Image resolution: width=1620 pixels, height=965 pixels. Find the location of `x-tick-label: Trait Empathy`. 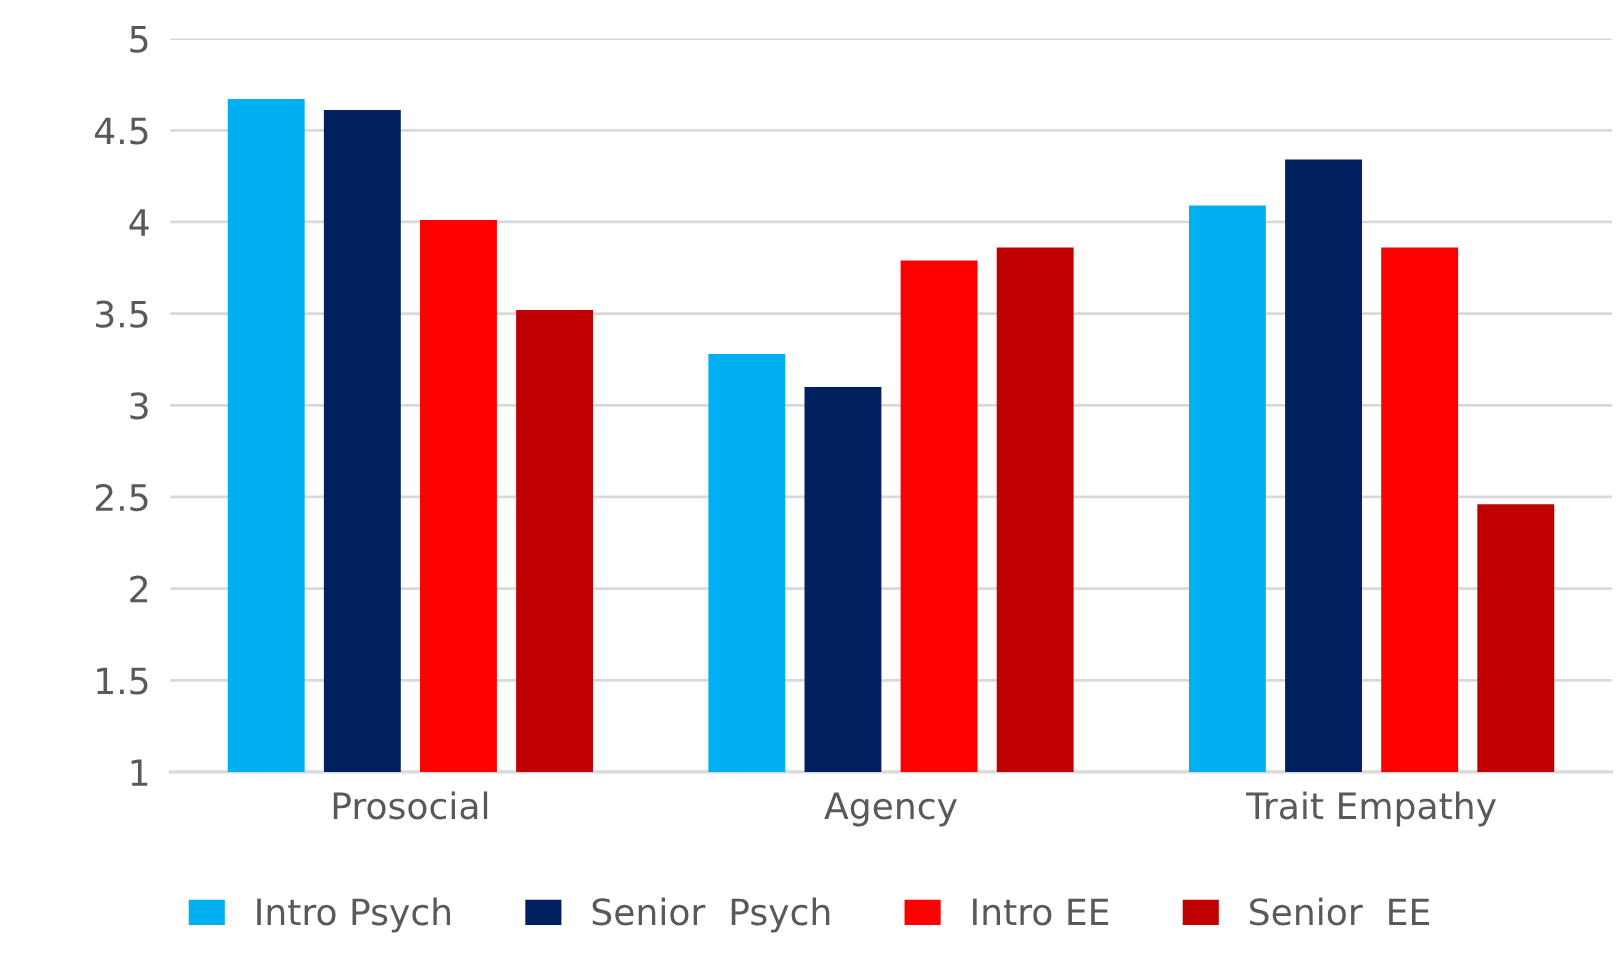

x-tick-label: Trait Empathy is located at coordinates (1371, 809).